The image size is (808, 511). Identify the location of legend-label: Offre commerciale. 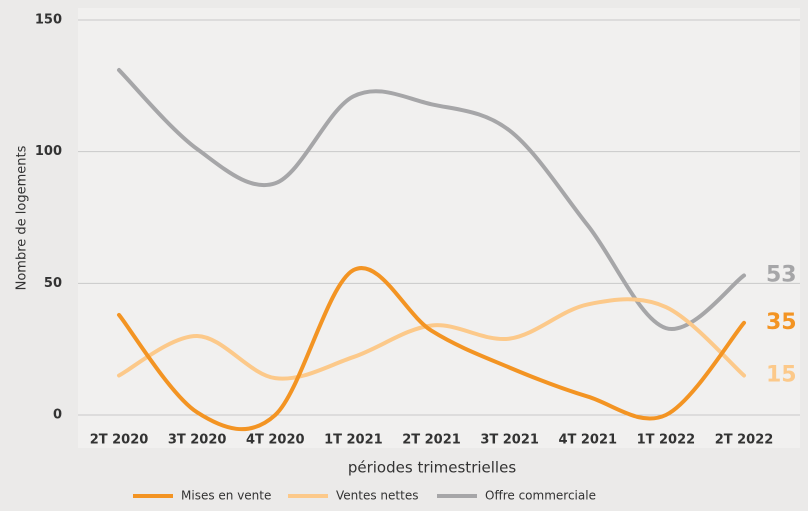
(540, 496).